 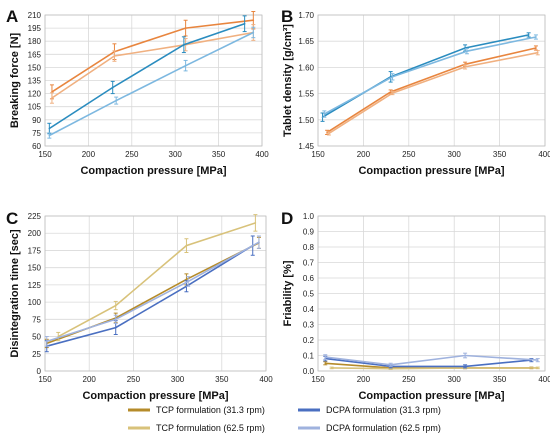 What do you see at coordinates (306, 94) in the screenshot?
I see `y-tick-label: 1.55` at bounding box center [306, 94].